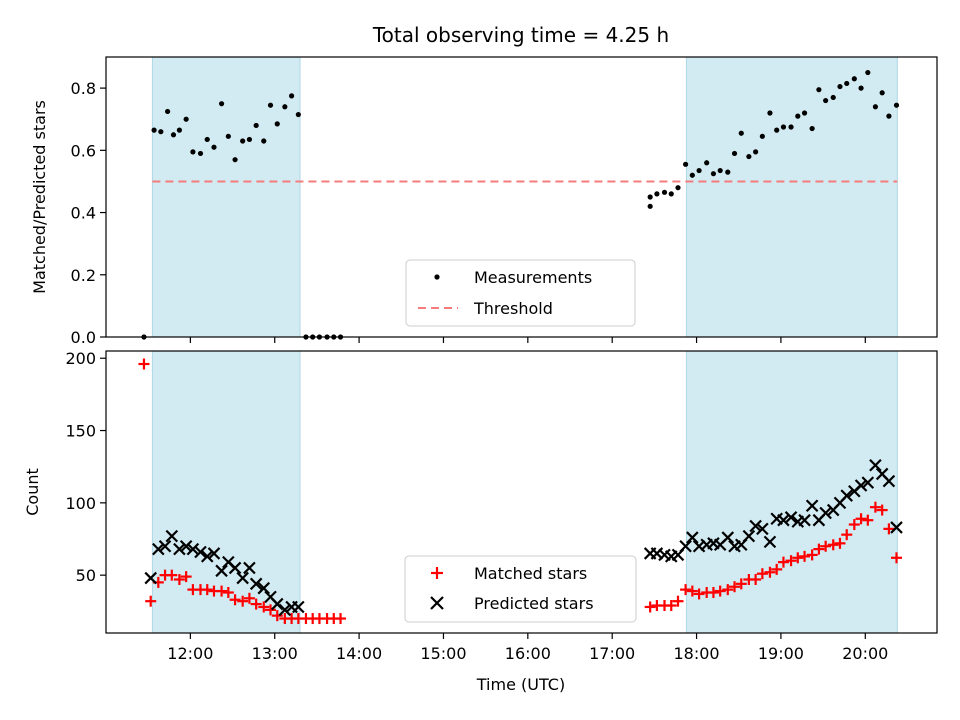 The width and height of the screenshot is (960, 720). What do you see at coordinates (275, 653) in the screenshot?
I see `x-tick-label: 13:00` at bounding box center [275, 653].